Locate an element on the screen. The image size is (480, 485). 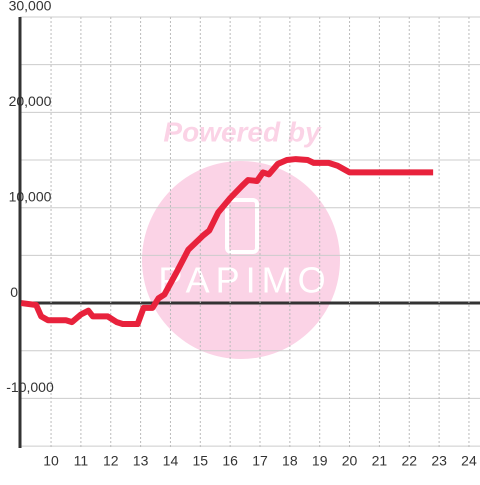
x-tick-label: 13 is located at coordinates (141, 461).